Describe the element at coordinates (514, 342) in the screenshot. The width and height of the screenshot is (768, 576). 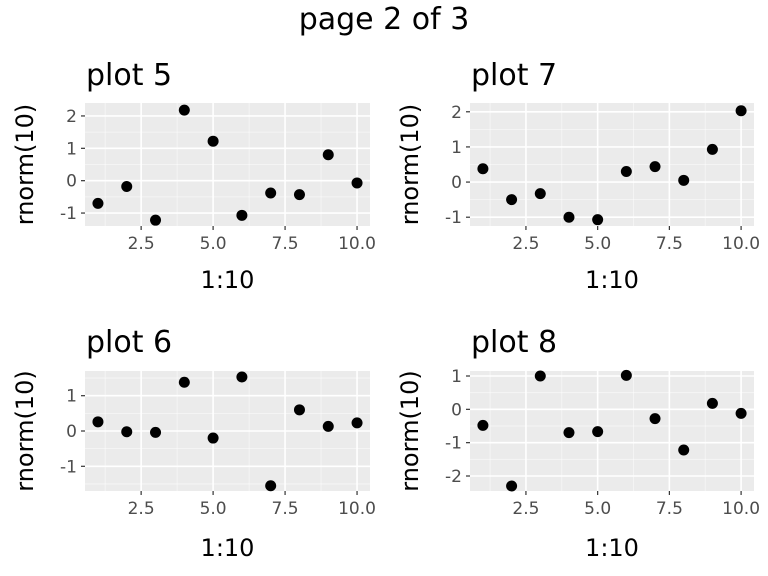
I see `plot-title: plot 8` at that location.